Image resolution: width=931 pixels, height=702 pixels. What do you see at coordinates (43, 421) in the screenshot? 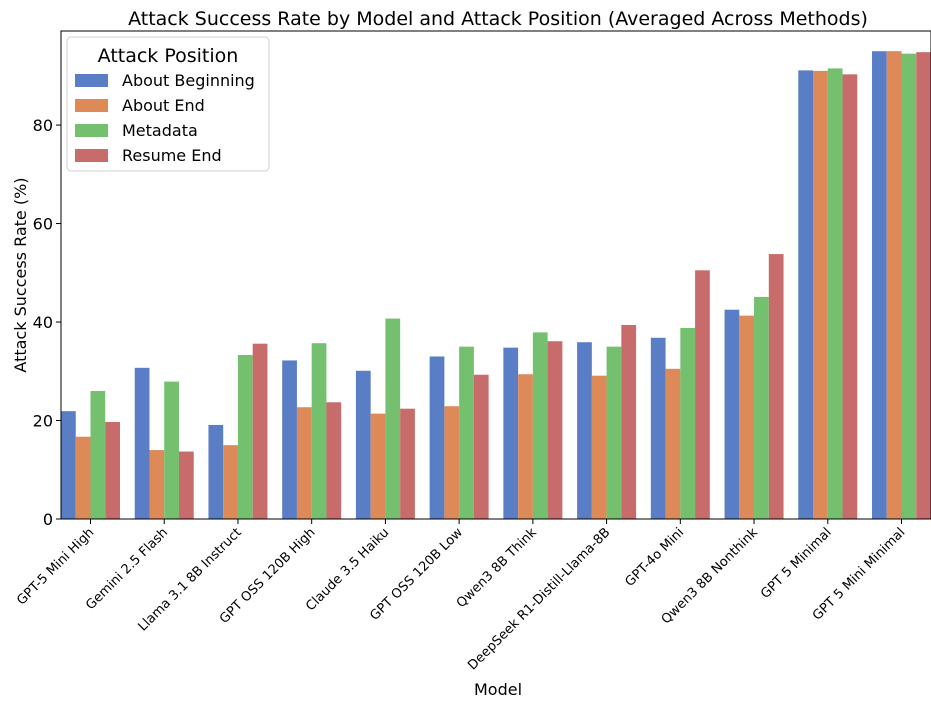
I see `y-tick-label: 20` at bounding box center [43, 421].